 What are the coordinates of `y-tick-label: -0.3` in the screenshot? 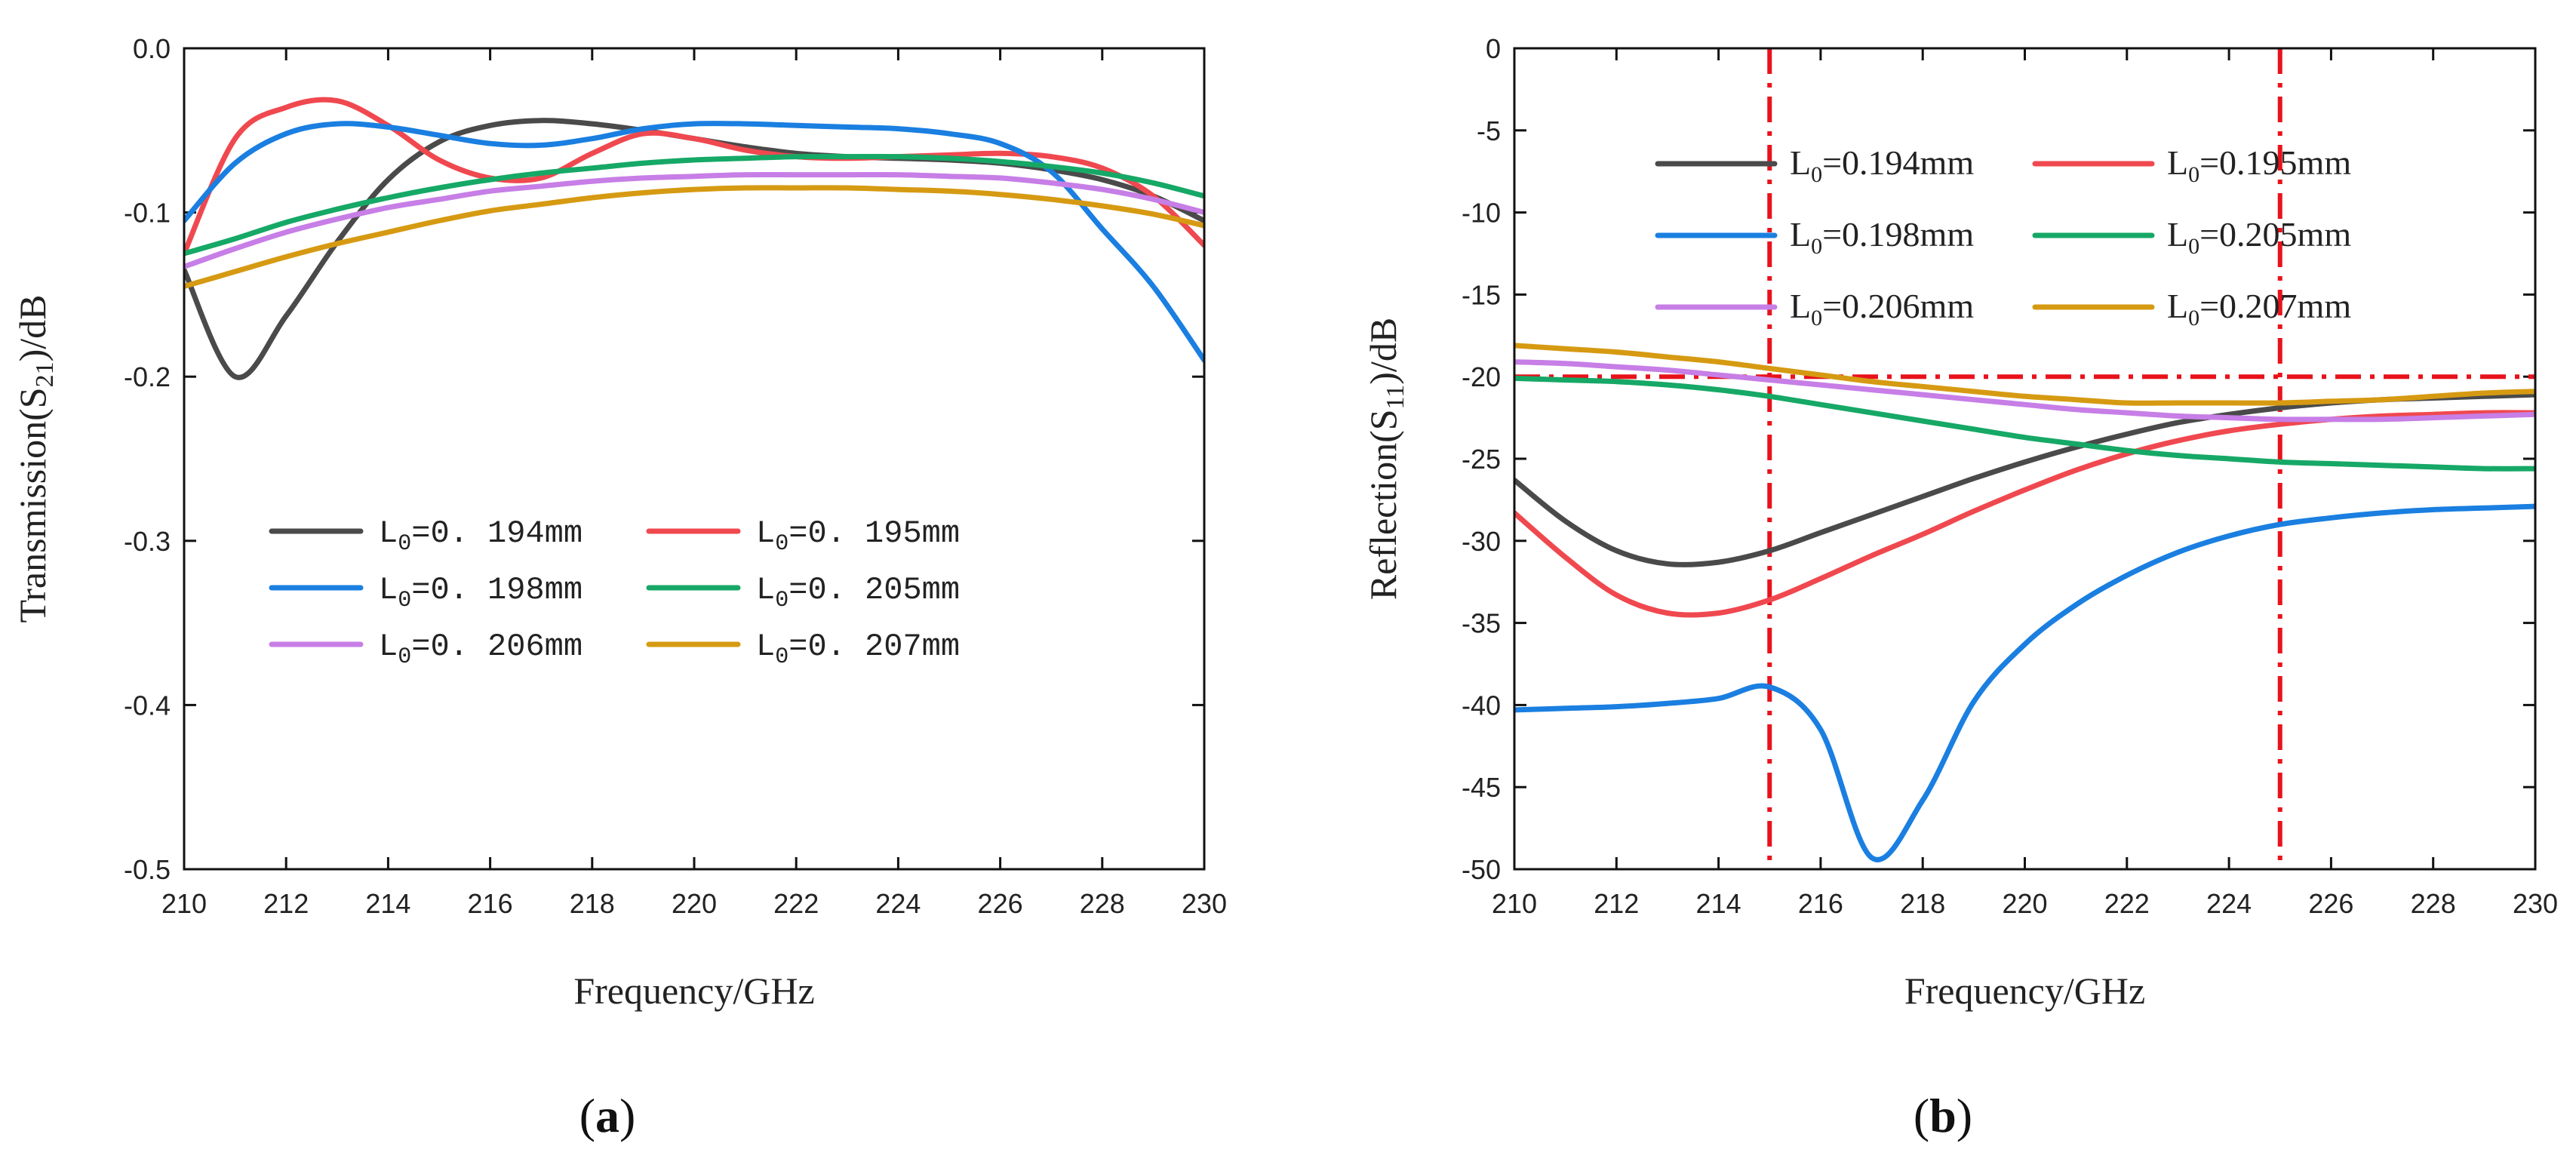 It's located at (147, 541).